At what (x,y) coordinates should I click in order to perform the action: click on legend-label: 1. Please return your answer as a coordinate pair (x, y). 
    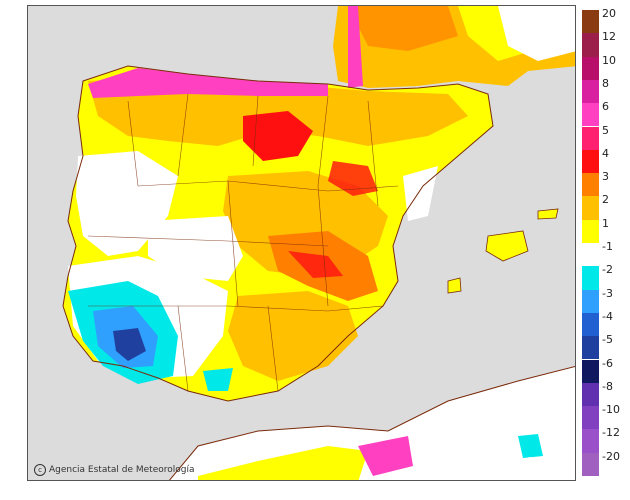
    Looking at the image, I should click on (605, 223).